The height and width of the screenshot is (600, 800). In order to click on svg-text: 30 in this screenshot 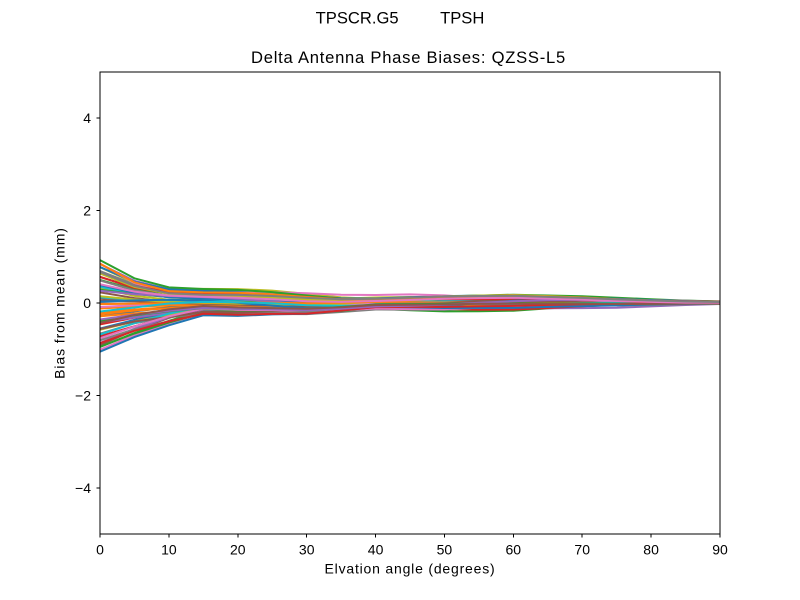, I will do `click(307, 550)`.